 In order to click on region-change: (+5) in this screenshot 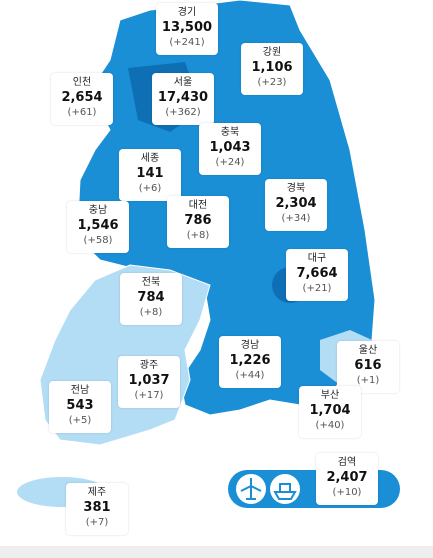, I will do `click(80, 420)`.